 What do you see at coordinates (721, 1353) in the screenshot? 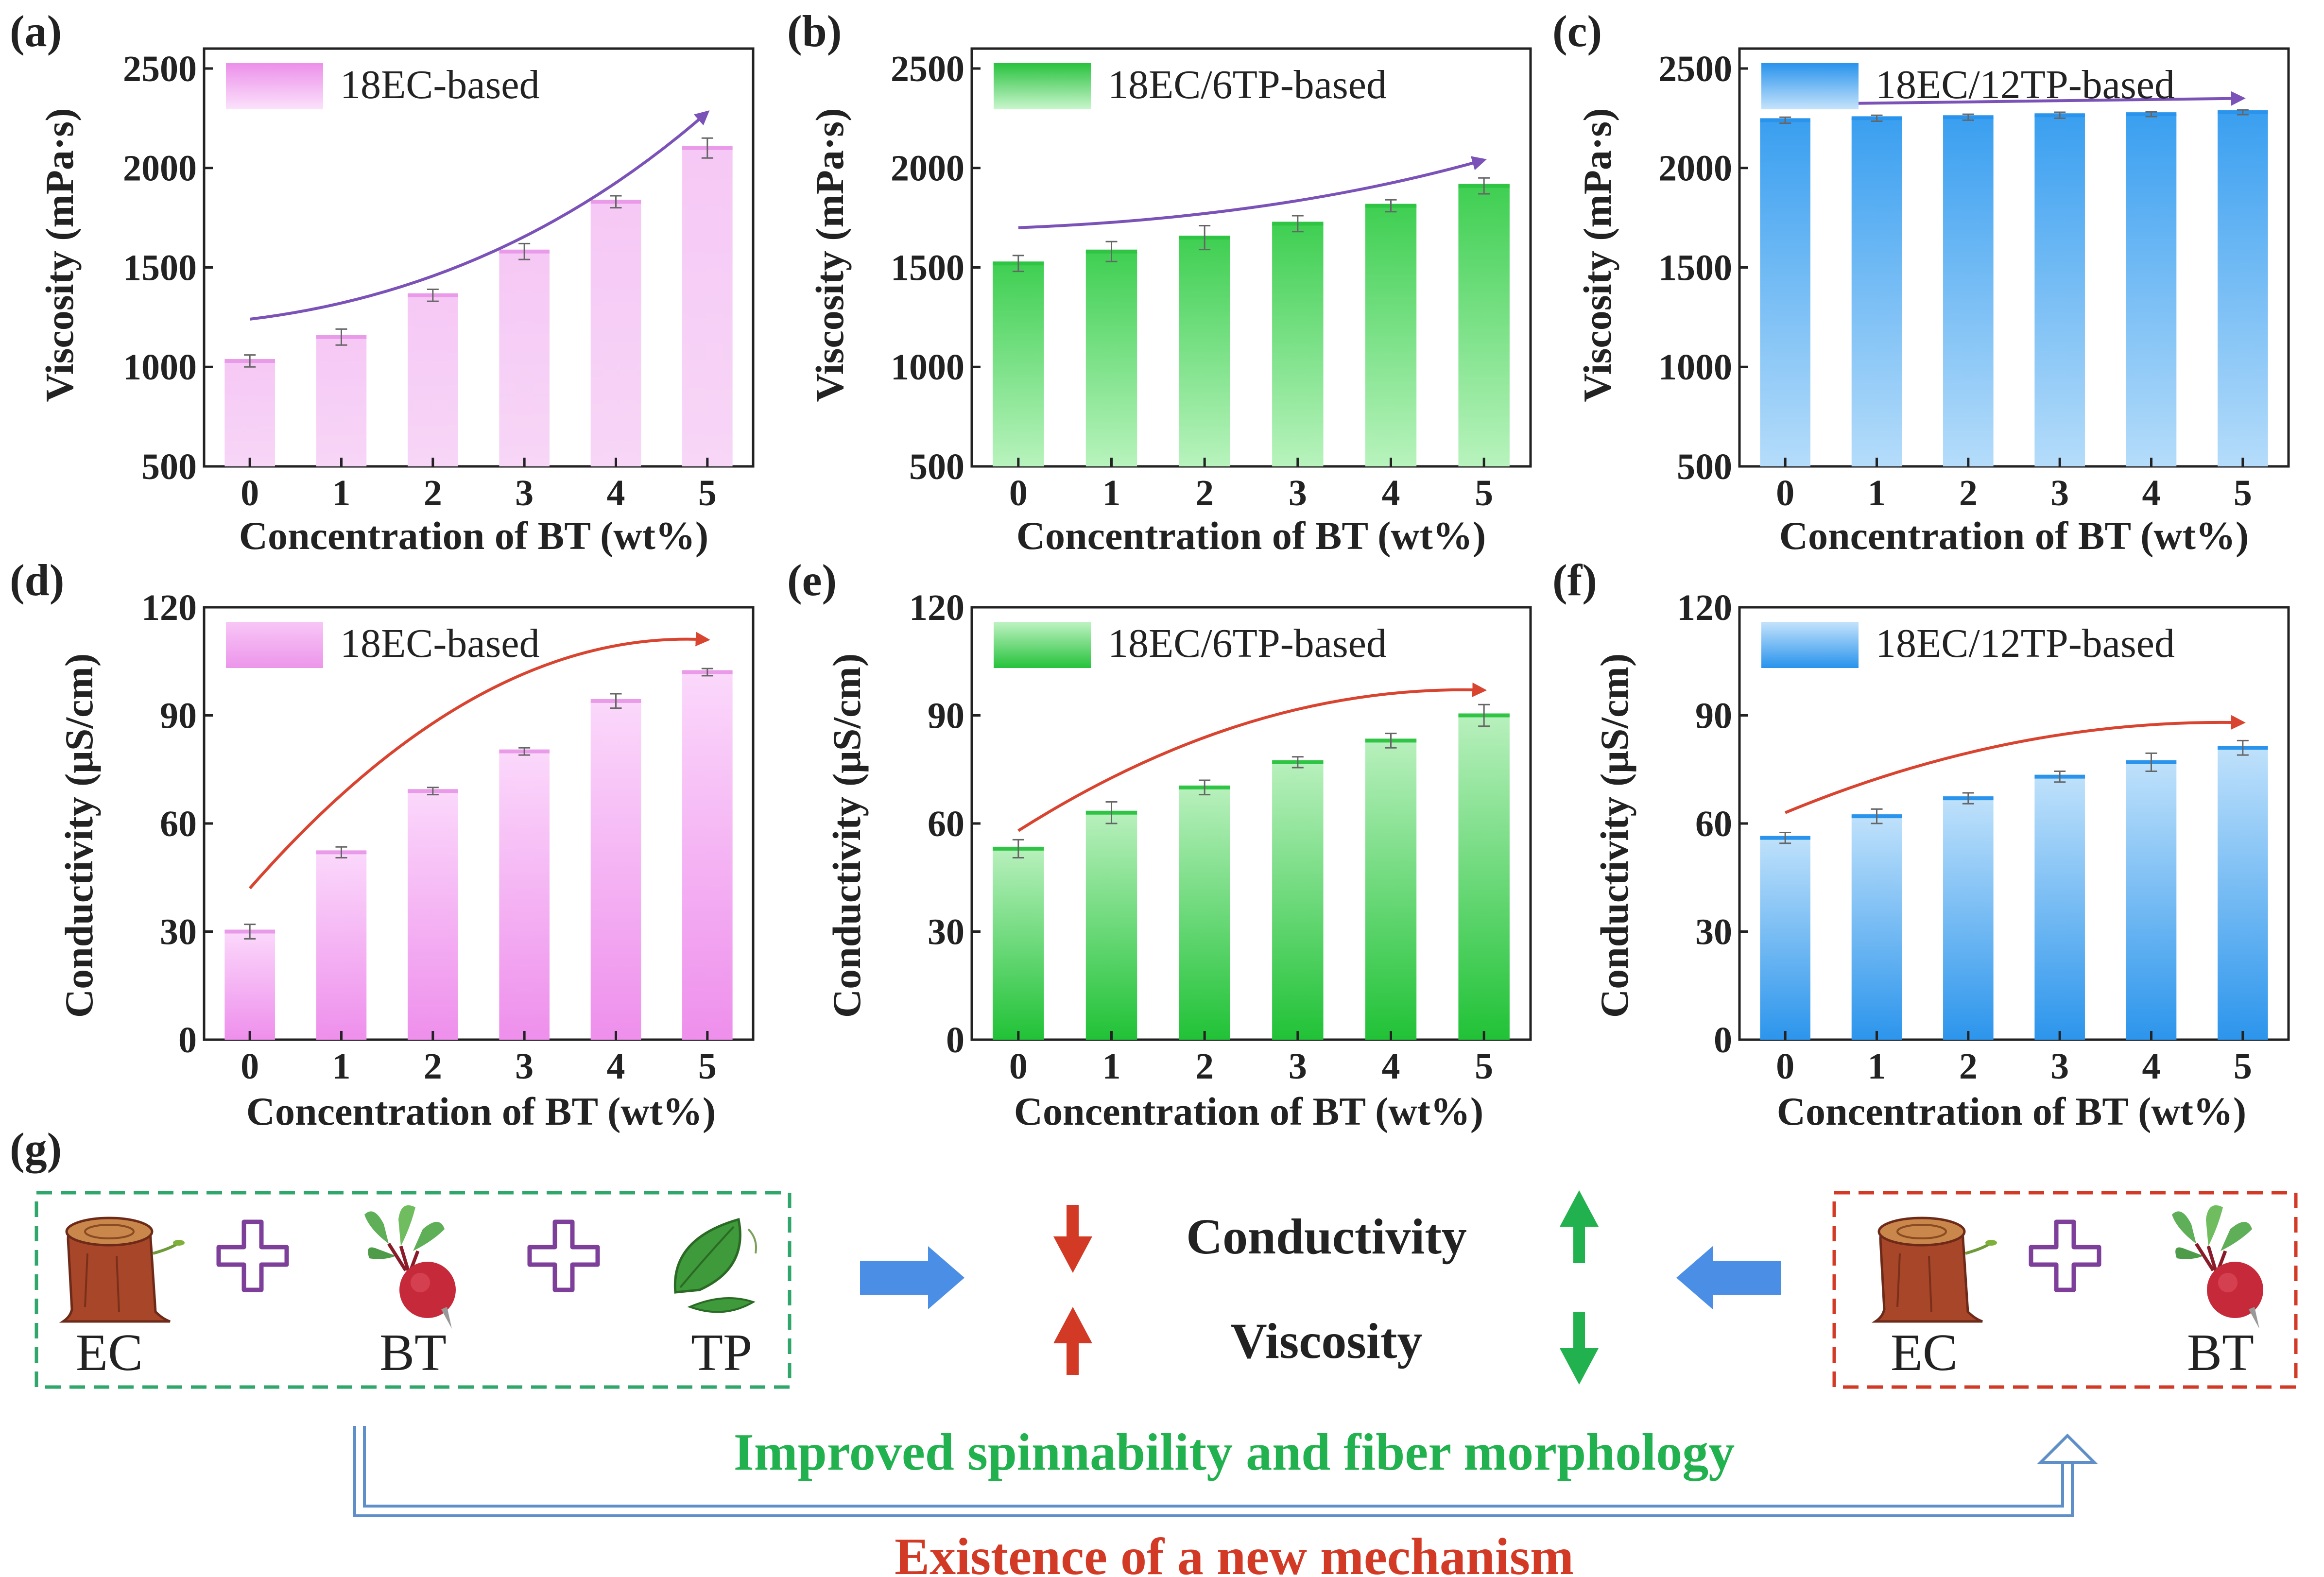
I see `label-tp: TP` at bounding box center [721, 1353].